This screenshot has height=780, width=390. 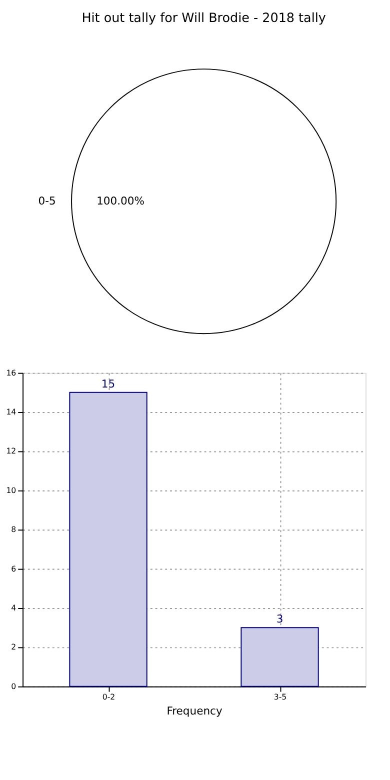 I want to click on y-tick-label: 16, so click(x=11, y=373).